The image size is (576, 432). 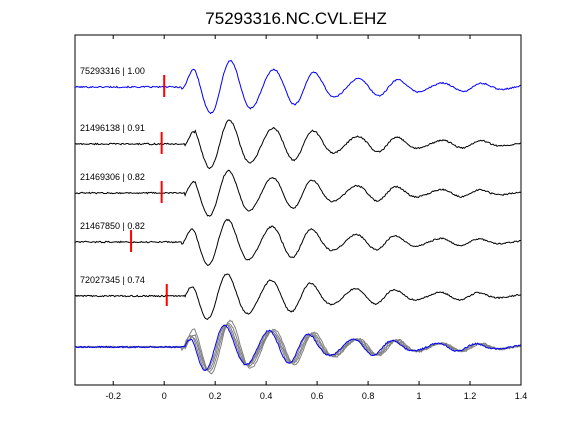 I want to click on x-tick-label: -0.2, so click(x=113, y=396).